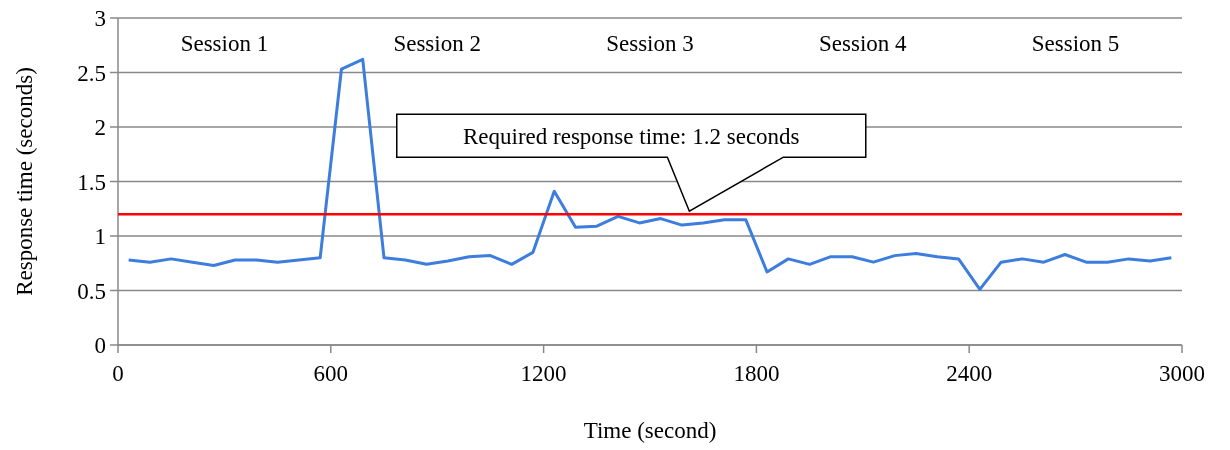 The height and width of the screenshot is (450, 1230). What do you see at coordinates (1182, 373) in the screenshot?
I see `x-tick-label: 3000` at bounding box center [1182, 373].